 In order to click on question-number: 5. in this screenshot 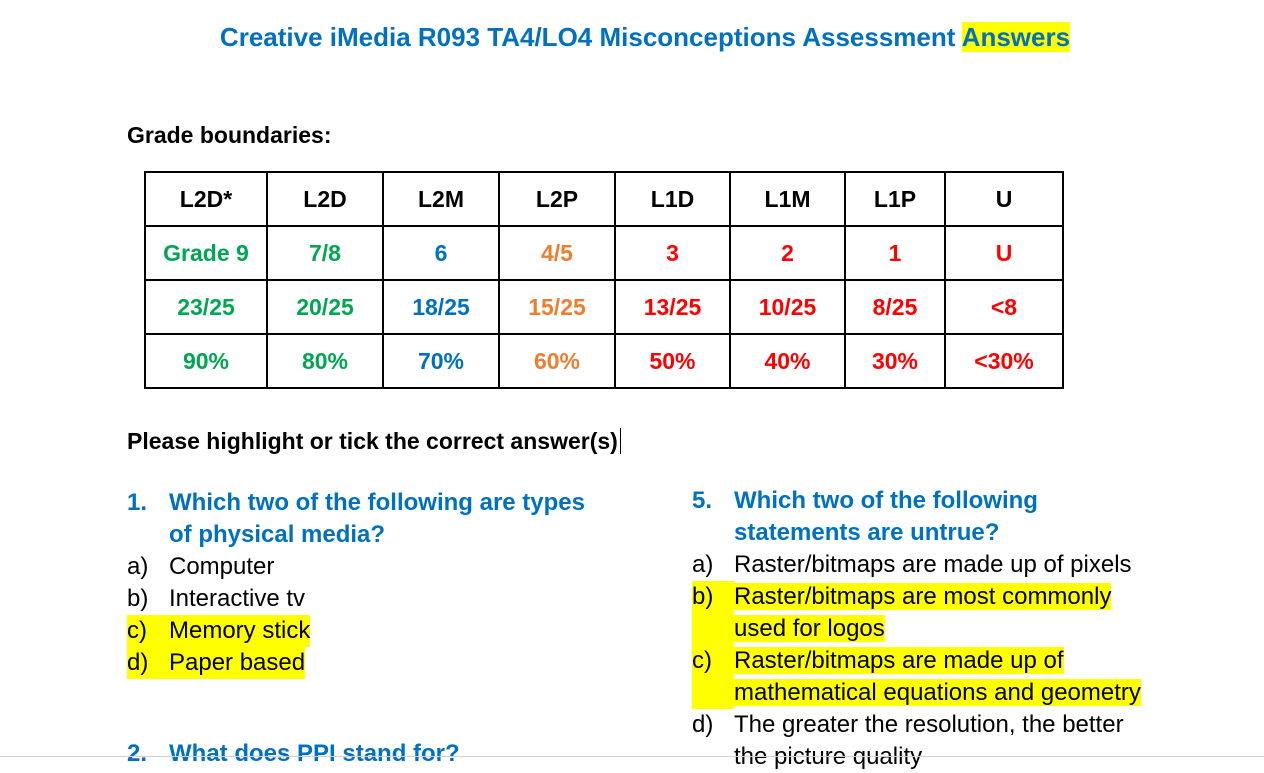, I will do `click(702, 500)`.